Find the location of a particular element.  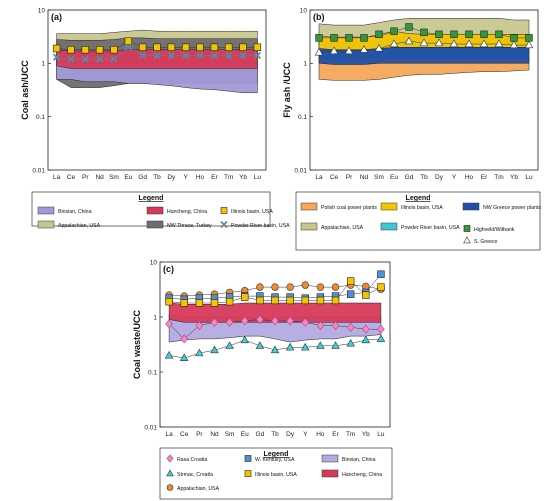

y-tick-label: 0.01 is located at coordinates (300, 170).